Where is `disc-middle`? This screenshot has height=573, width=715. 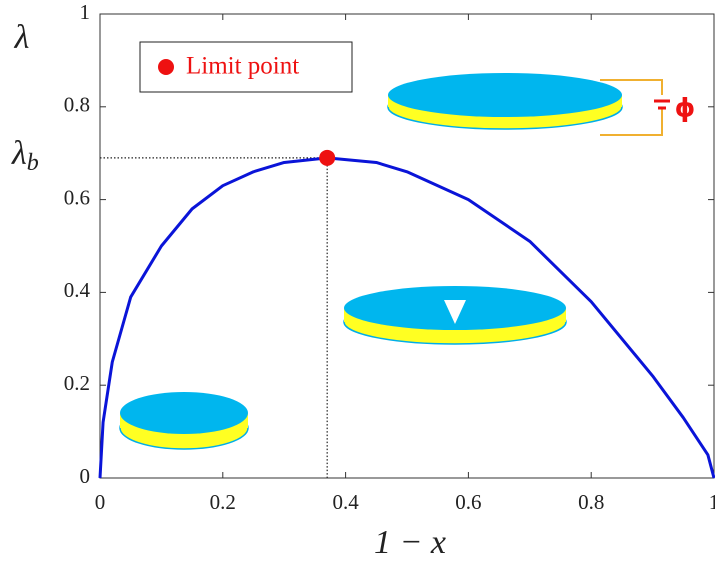 disc-middle is located at coordinates (455, 315).